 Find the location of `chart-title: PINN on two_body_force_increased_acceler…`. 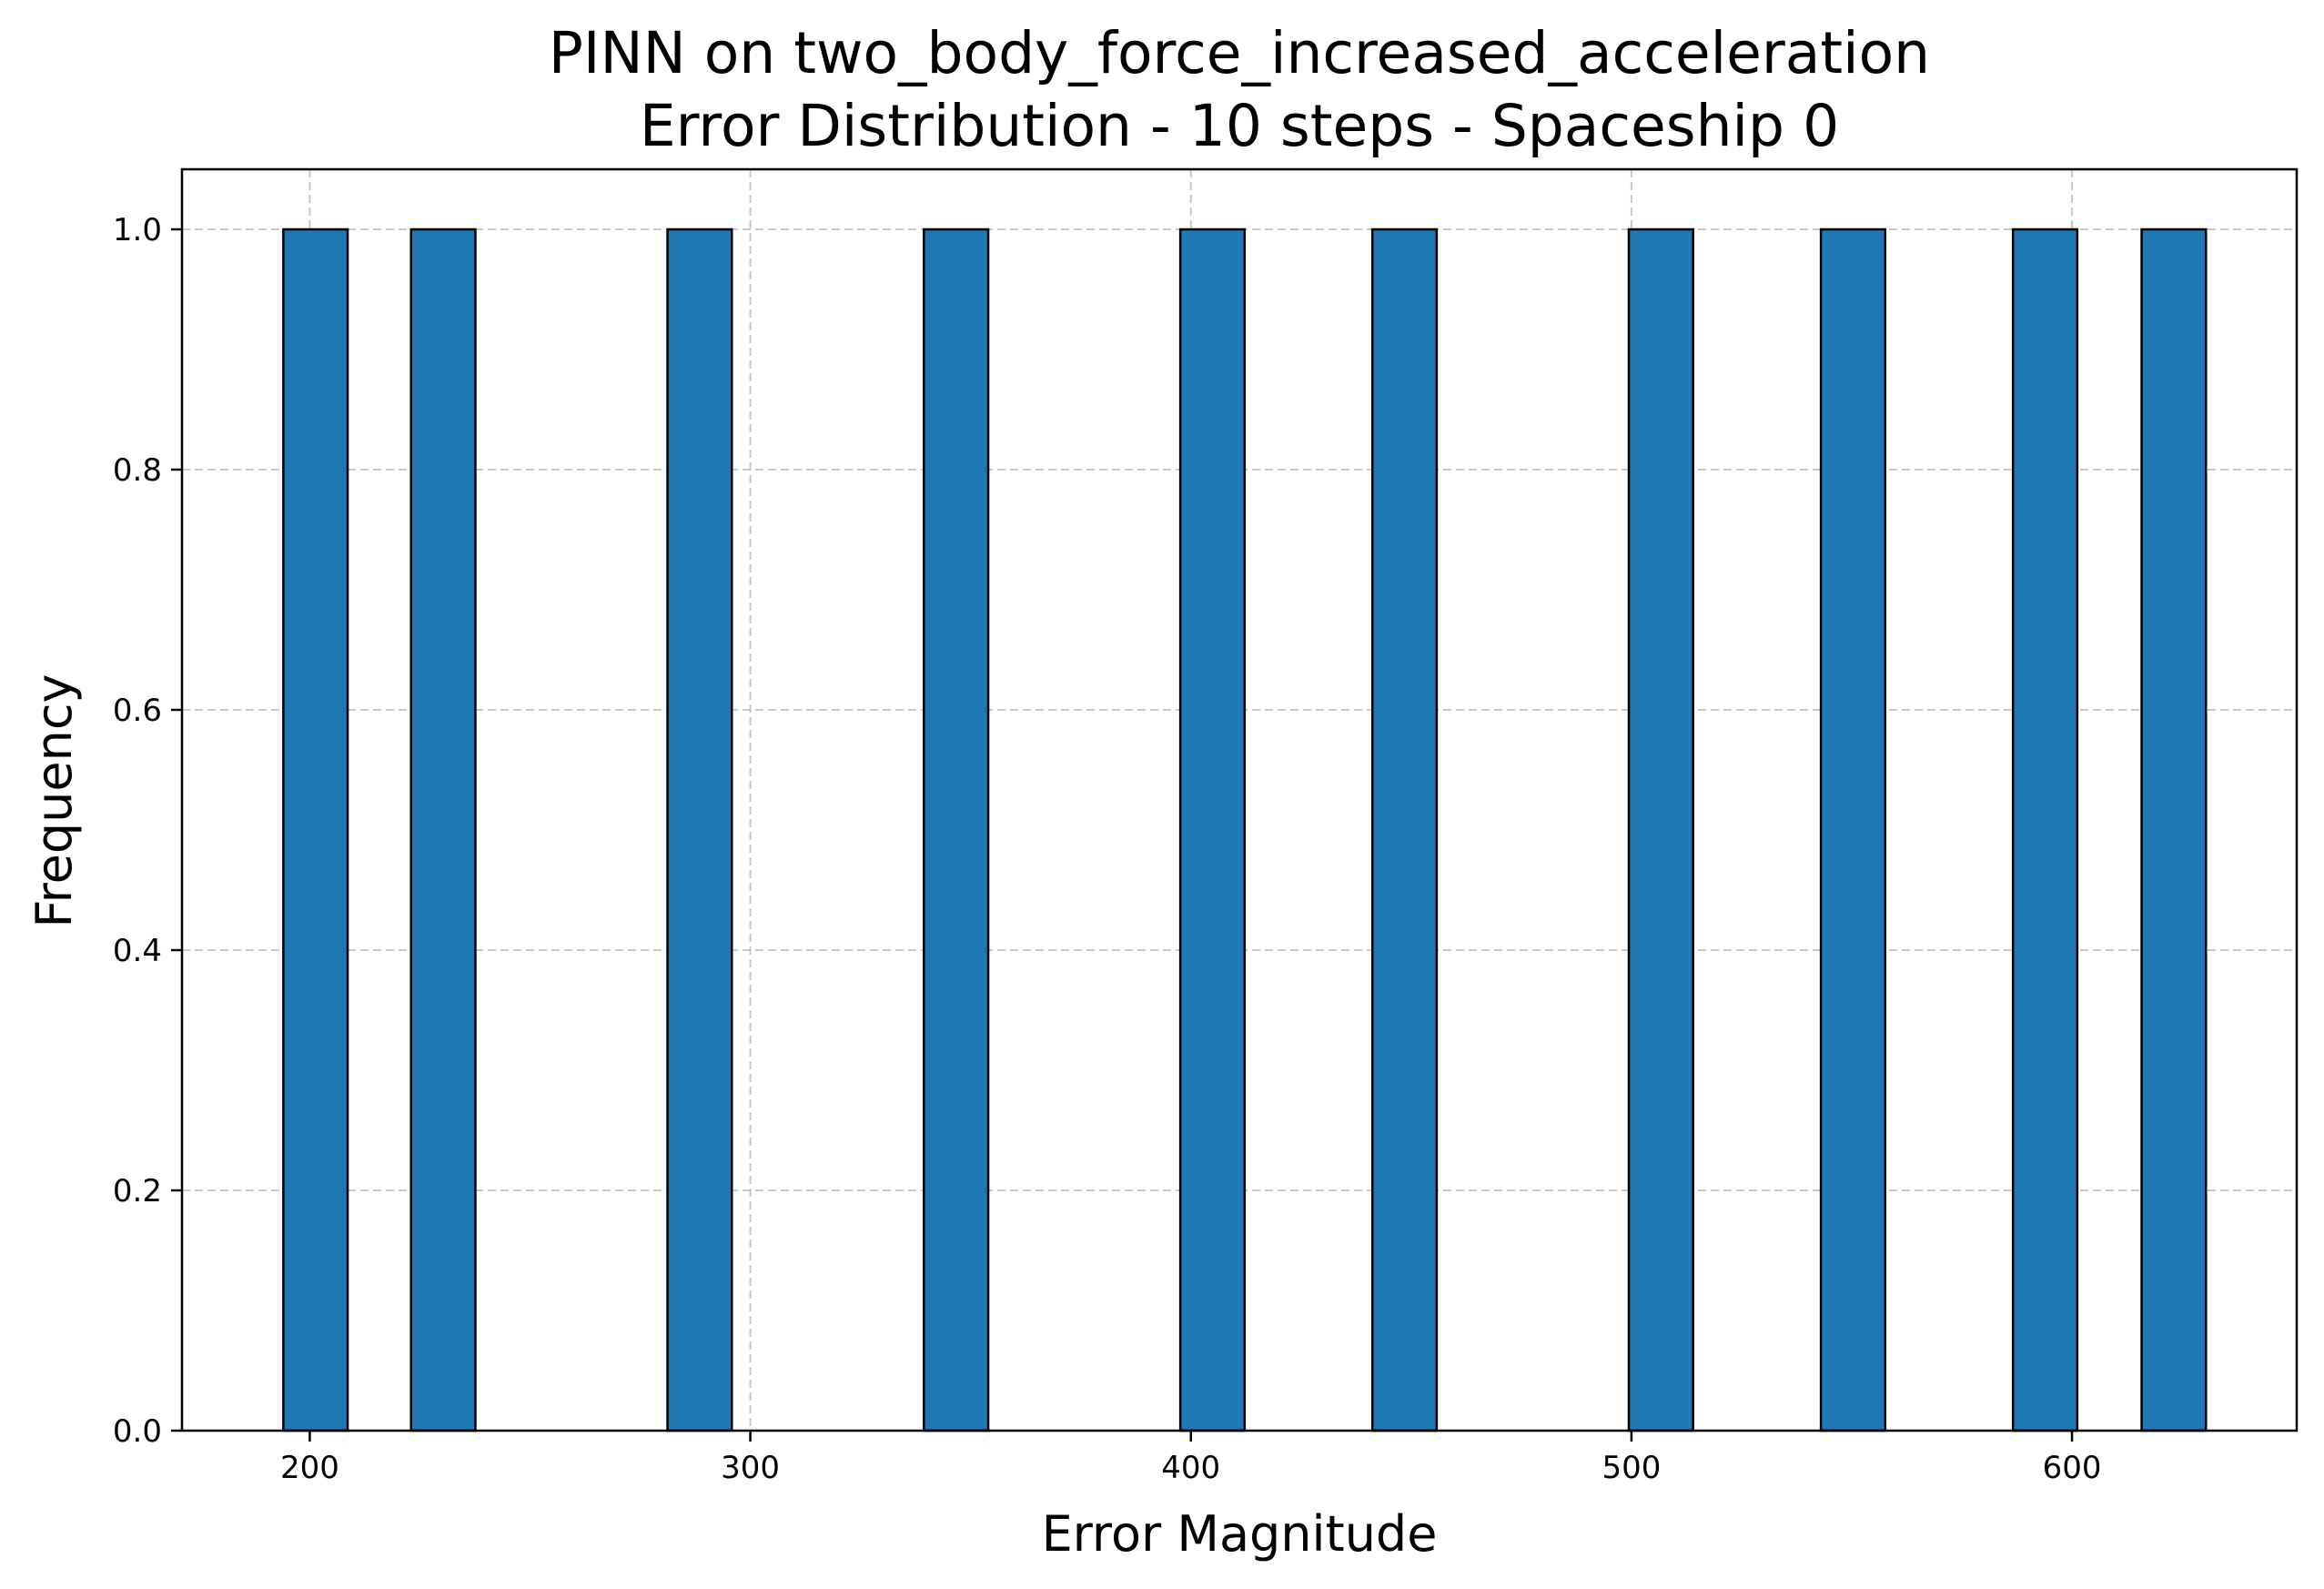

chart-title: PINN on two_body_force_increased_acceler… is located at coordinates (1239, 53).